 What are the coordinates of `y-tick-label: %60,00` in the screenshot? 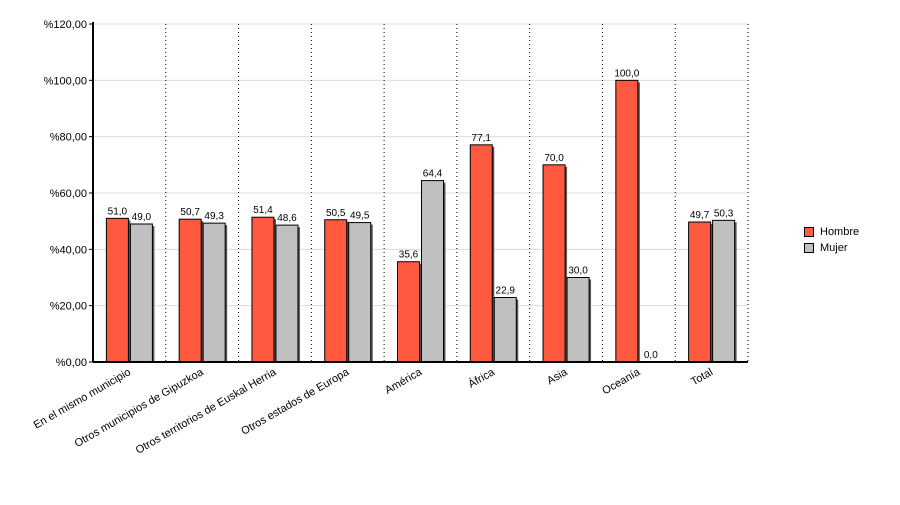 It's located at (68, 194).